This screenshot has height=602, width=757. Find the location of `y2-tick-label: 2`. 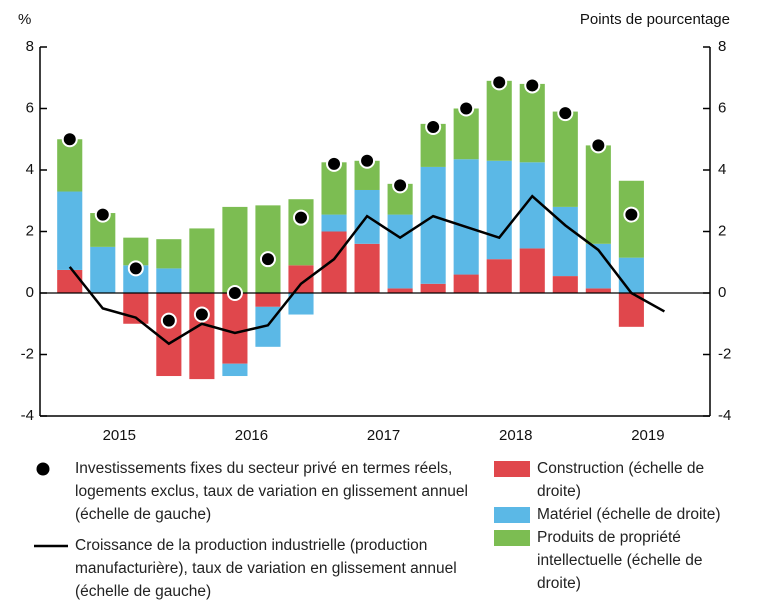

y2-tick-label: 2 is located at coordinates (722, 230).